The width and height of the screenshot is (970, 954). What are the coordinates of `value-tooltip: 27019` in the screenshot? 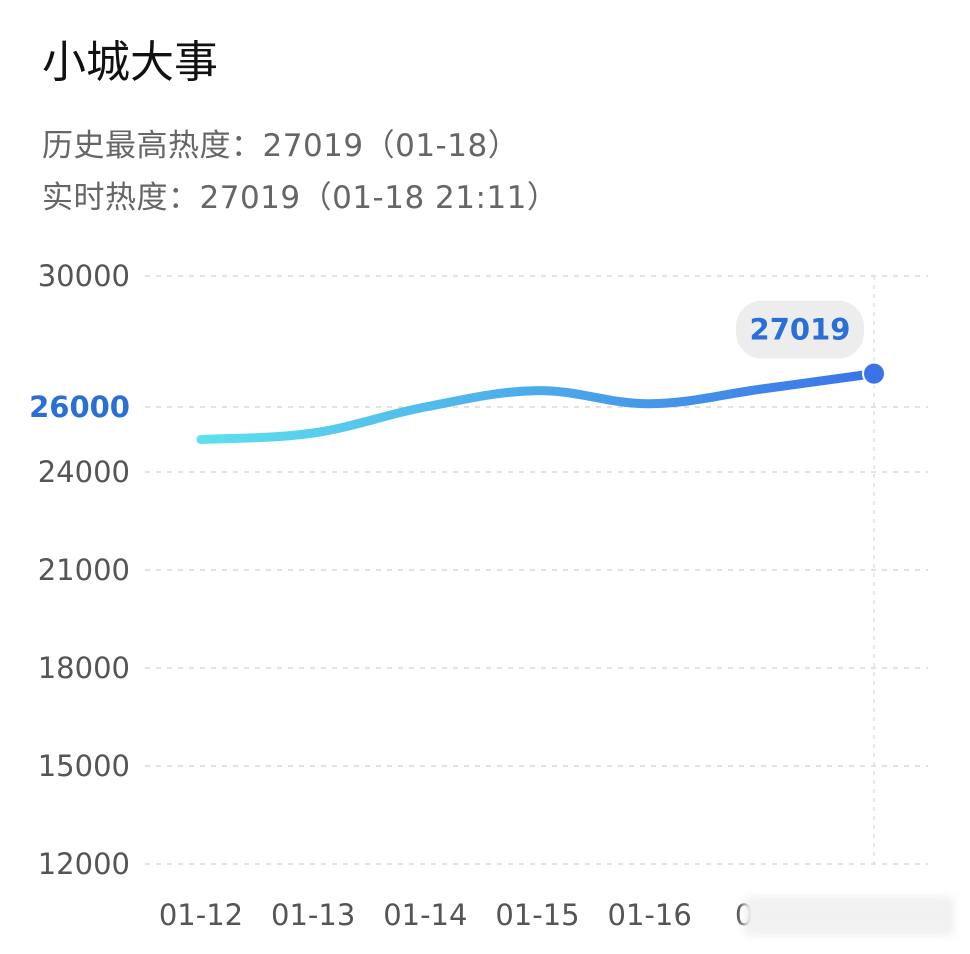 It's located at (800, 329).